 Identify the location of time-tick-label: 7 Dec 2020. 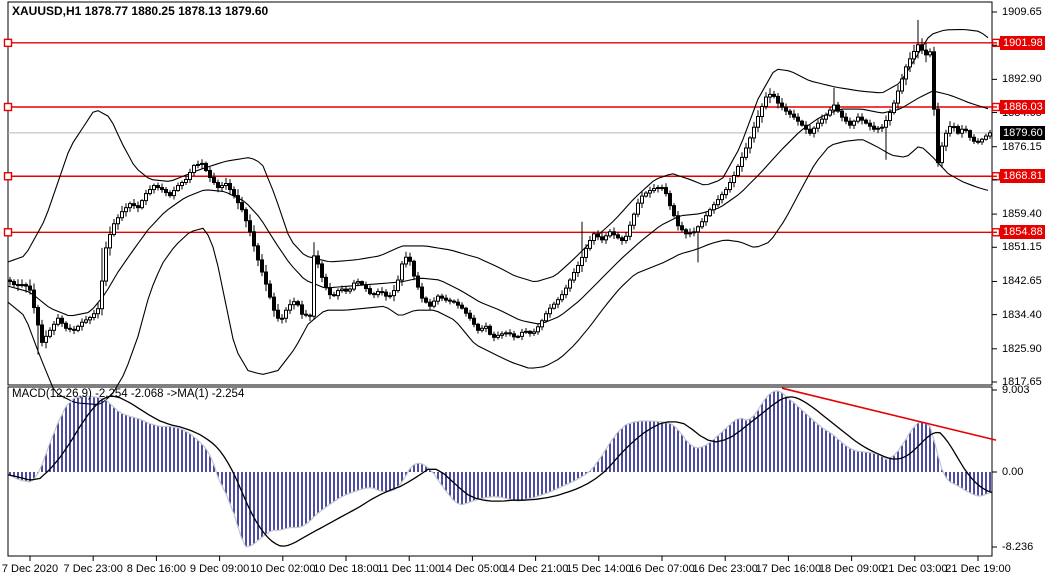
(30, 569).